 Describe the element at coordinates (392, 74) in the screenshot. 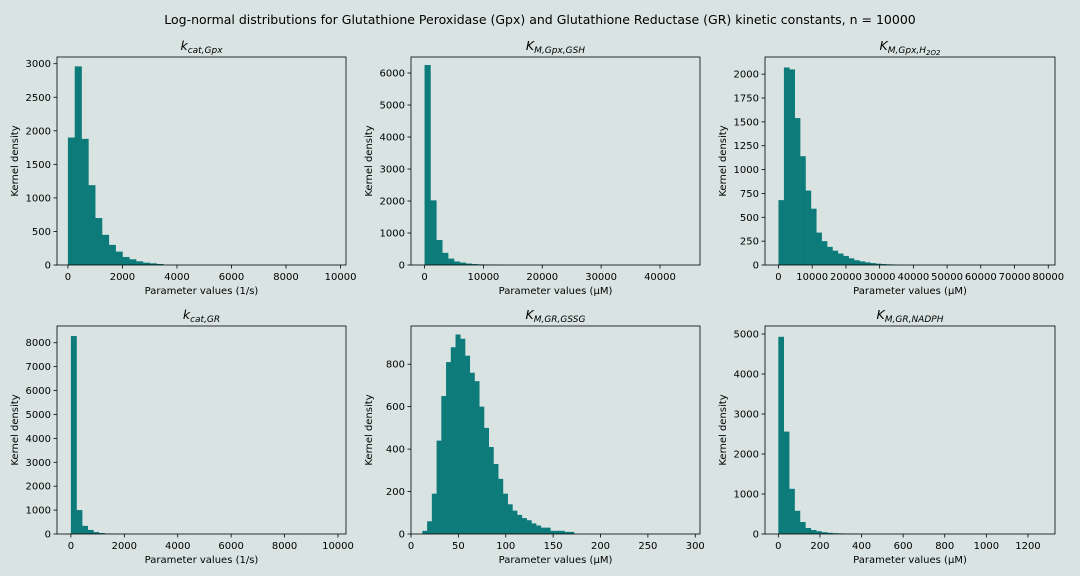

I see `y-tick-label: 6000` at that location.